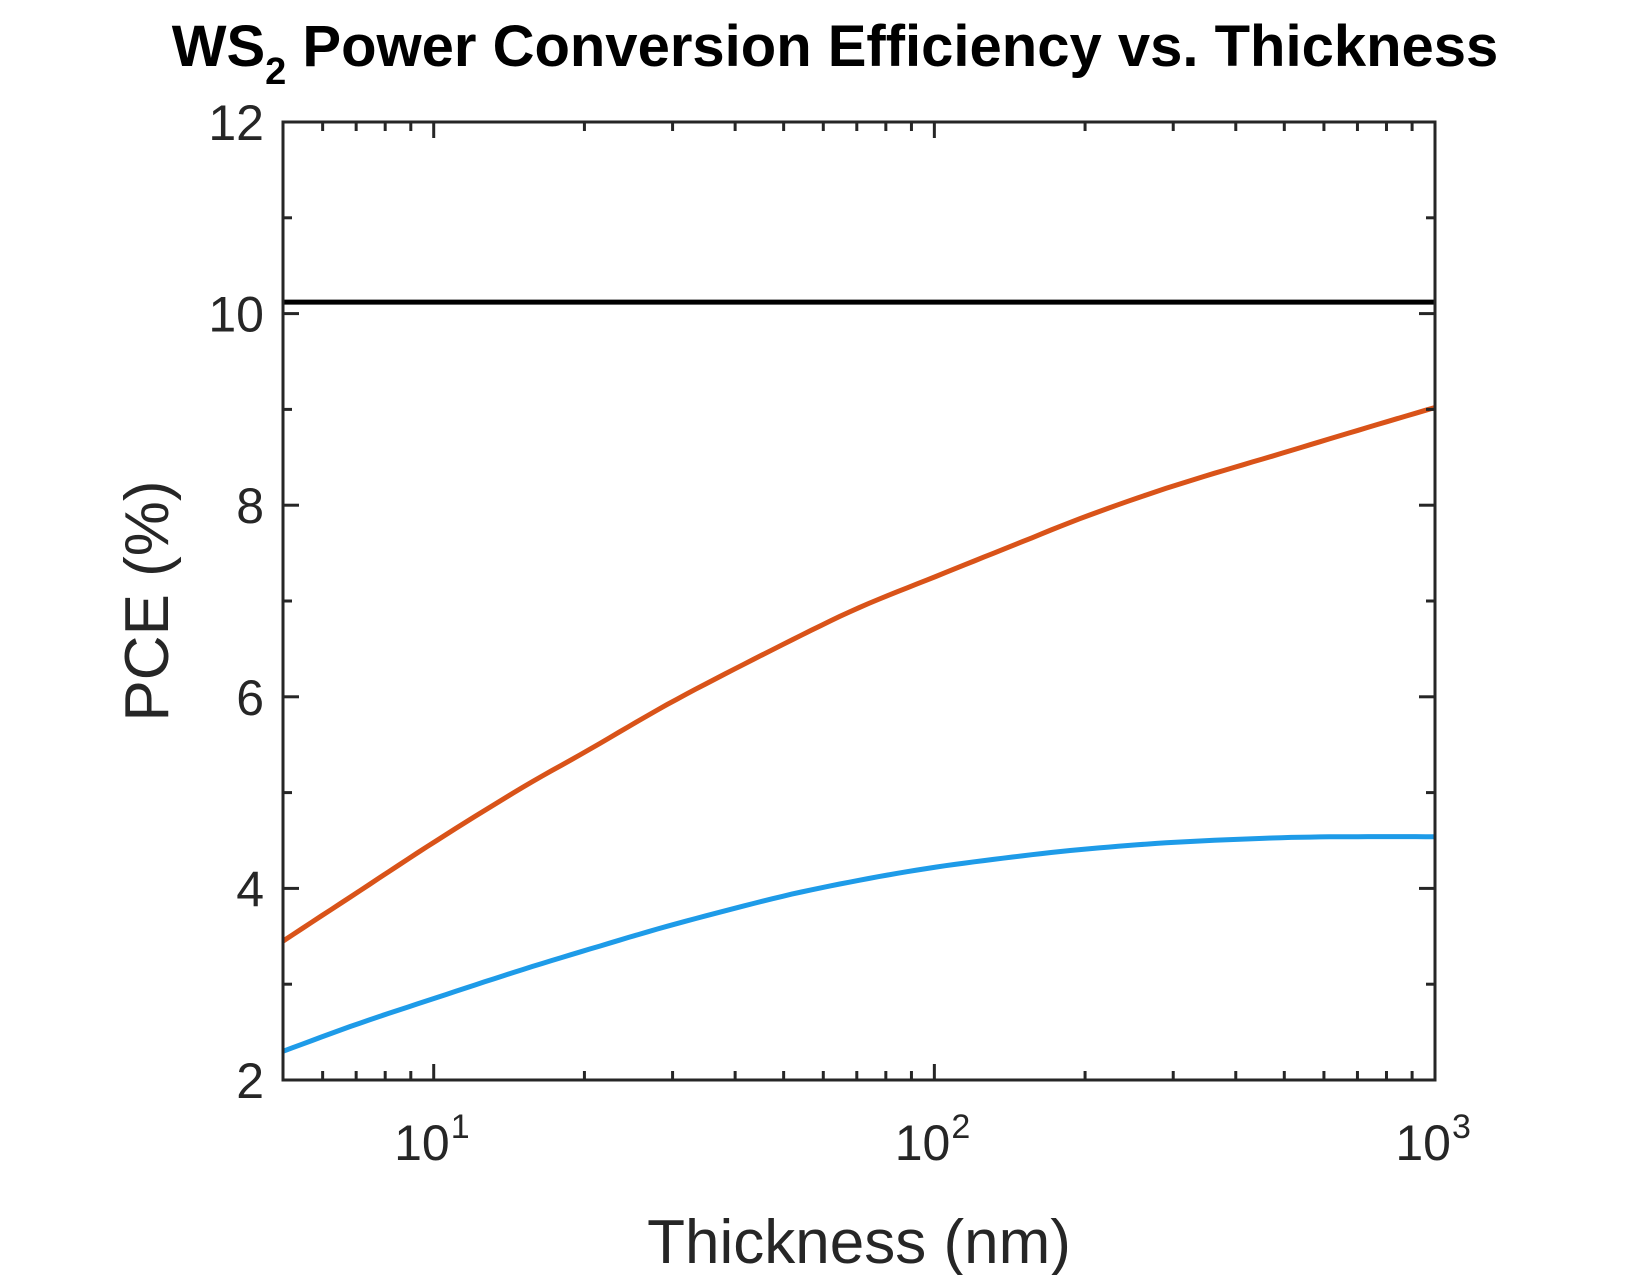 The width and height of the screenshot is (1650, 1275). I want to click on y-tick-label: 8, so click(250, 506).